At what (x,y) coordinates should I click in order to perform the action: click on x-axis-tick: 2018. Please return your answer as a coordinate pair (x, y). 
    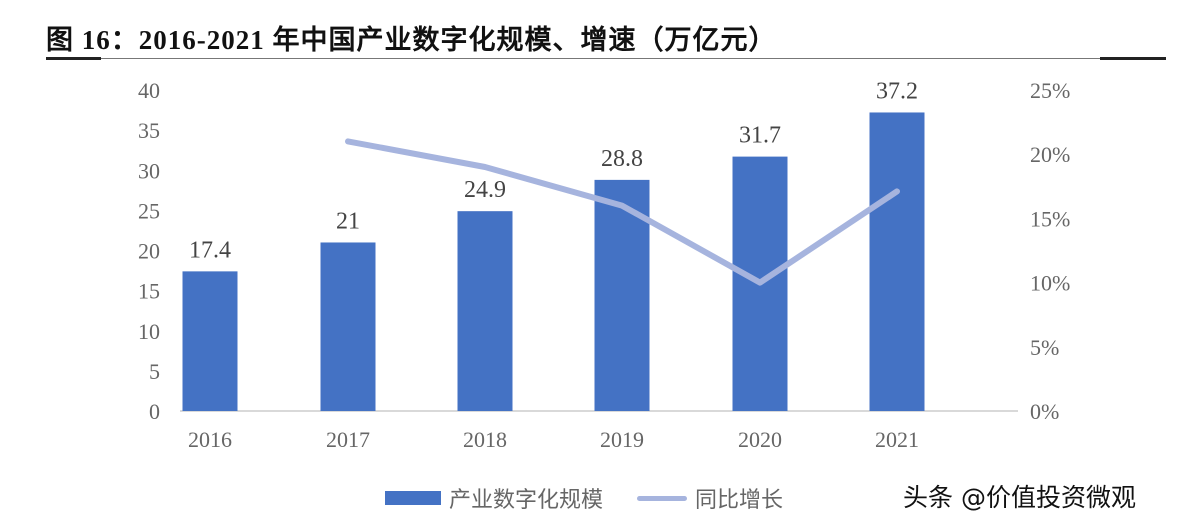
    Looking at the image, I should click on (485, 439).